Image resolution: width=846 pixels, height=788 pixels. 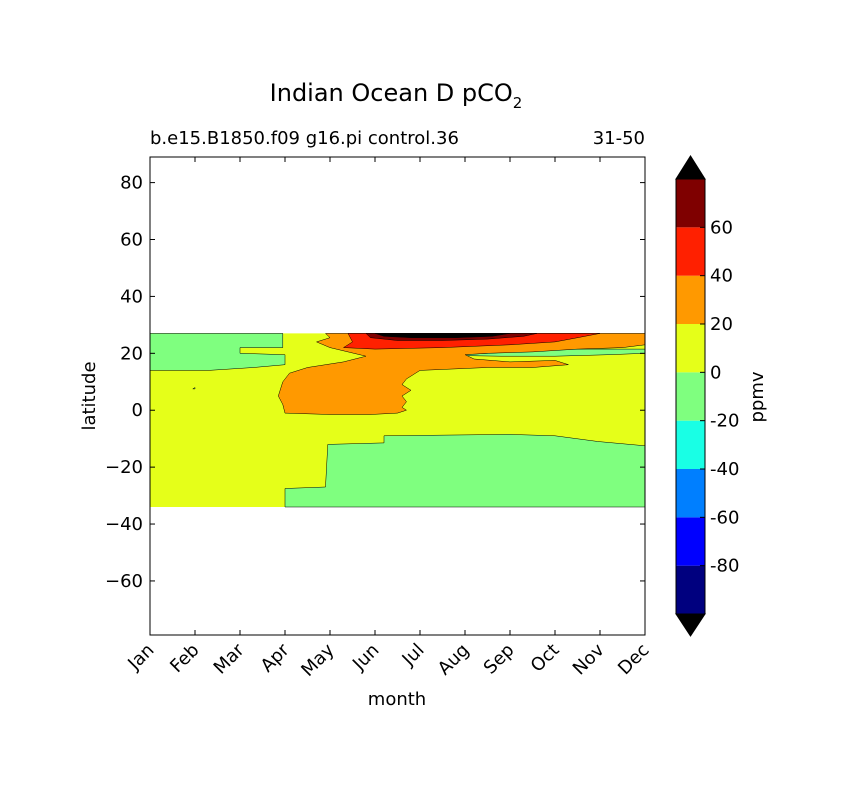 I want to click on x-axis-label: month, so click(x=397, y=699).